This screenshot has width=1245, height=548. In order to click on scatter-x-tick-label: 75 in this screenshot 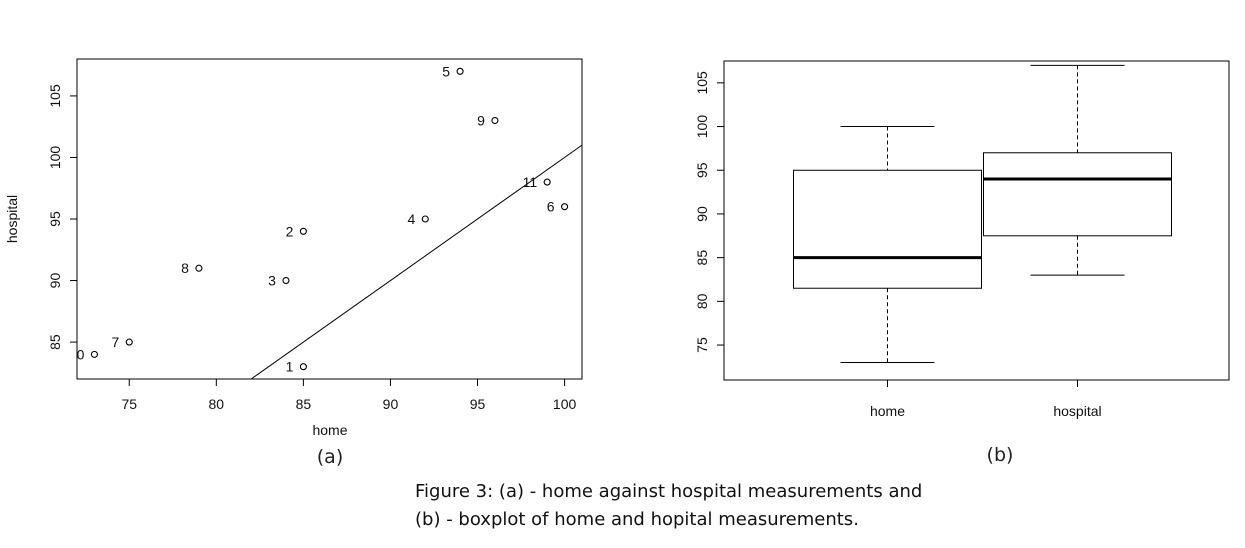, I will do `click(129, 404)`.